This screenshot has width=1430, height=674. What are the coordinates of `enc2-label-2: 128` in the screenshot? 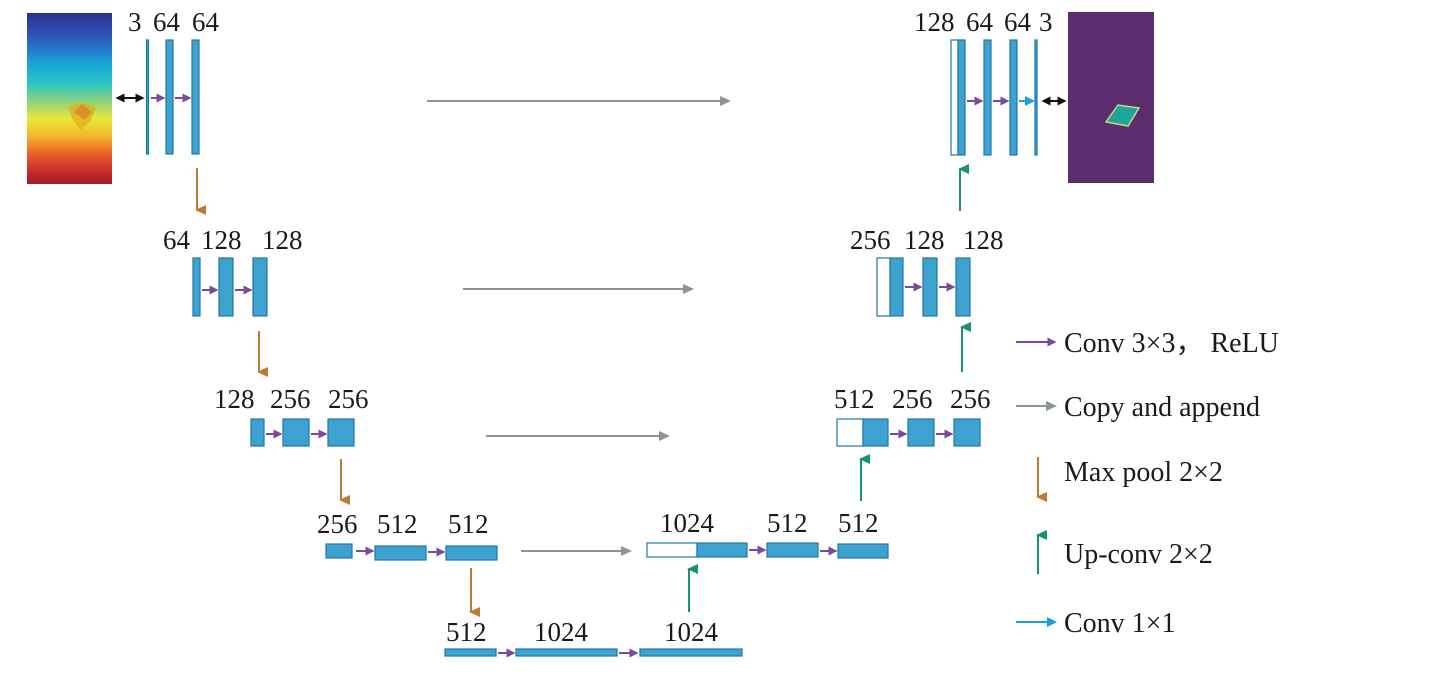 It's located at (221, 240).